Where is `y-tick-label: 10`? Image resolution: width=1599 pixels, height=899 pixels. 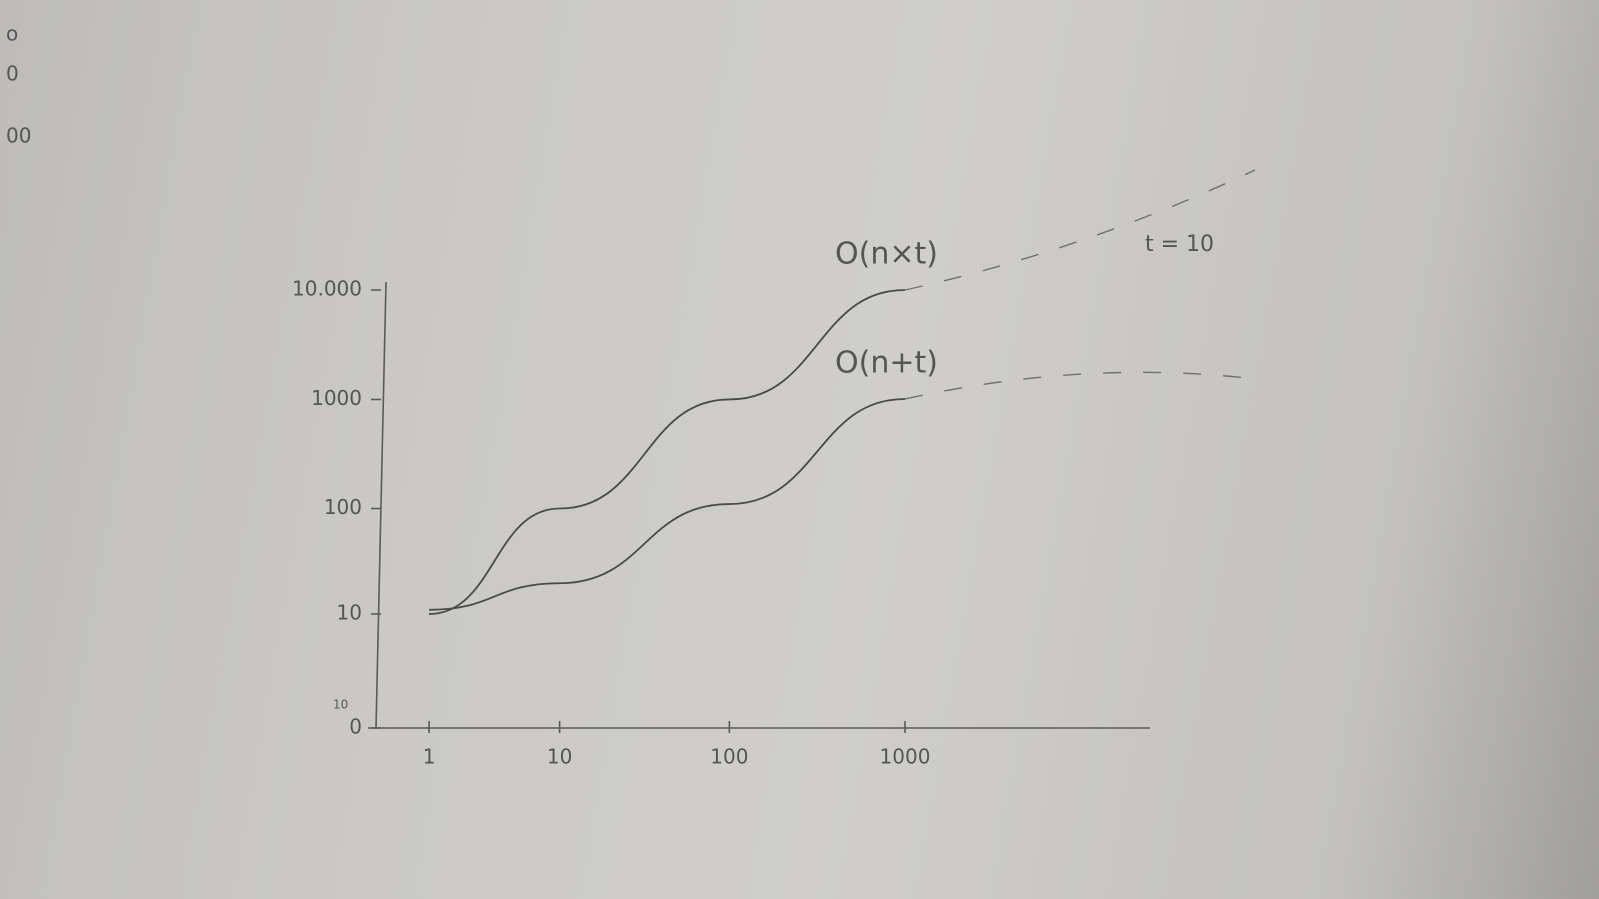
y-tick-label: 10 is located at coordinates (349, 612).